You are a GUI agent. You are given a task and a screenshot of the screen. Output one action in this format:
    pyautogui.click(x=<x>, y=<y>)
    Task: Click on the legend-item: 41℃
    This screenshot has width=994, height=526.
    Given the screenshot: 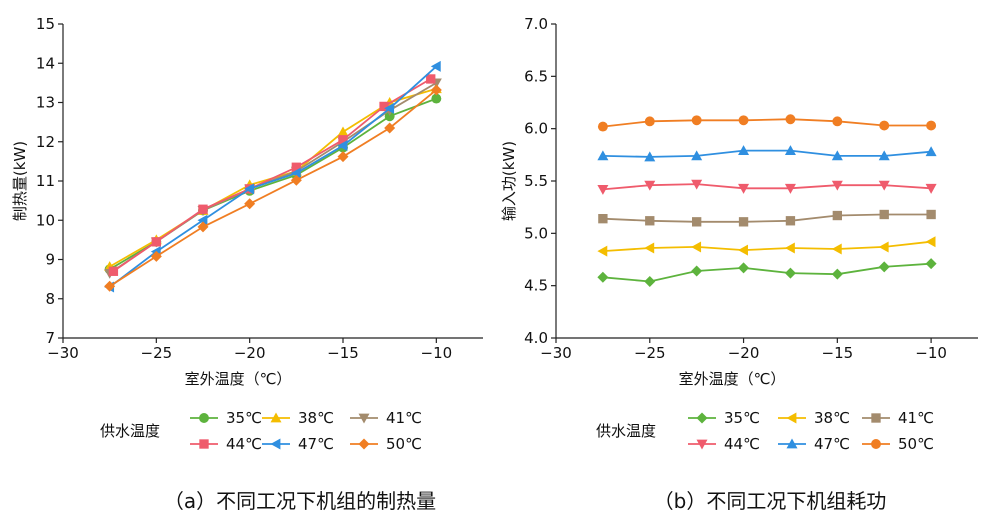 What is the action you would take?
    pyautogui.click(x=898, y=418)
    